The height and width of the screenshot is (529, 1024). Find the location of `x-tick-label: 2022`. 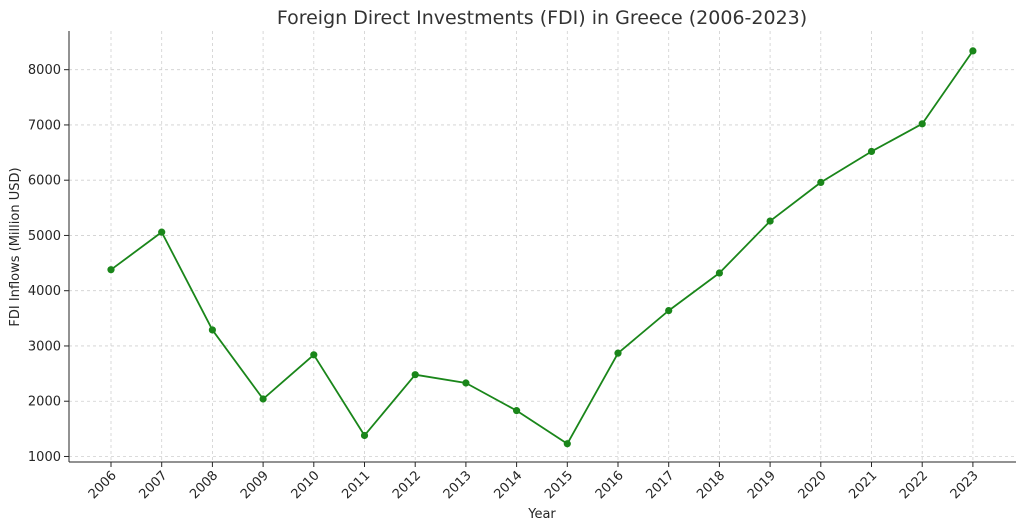

x-tick-label: 2022 is located at coordinates (914, 485).